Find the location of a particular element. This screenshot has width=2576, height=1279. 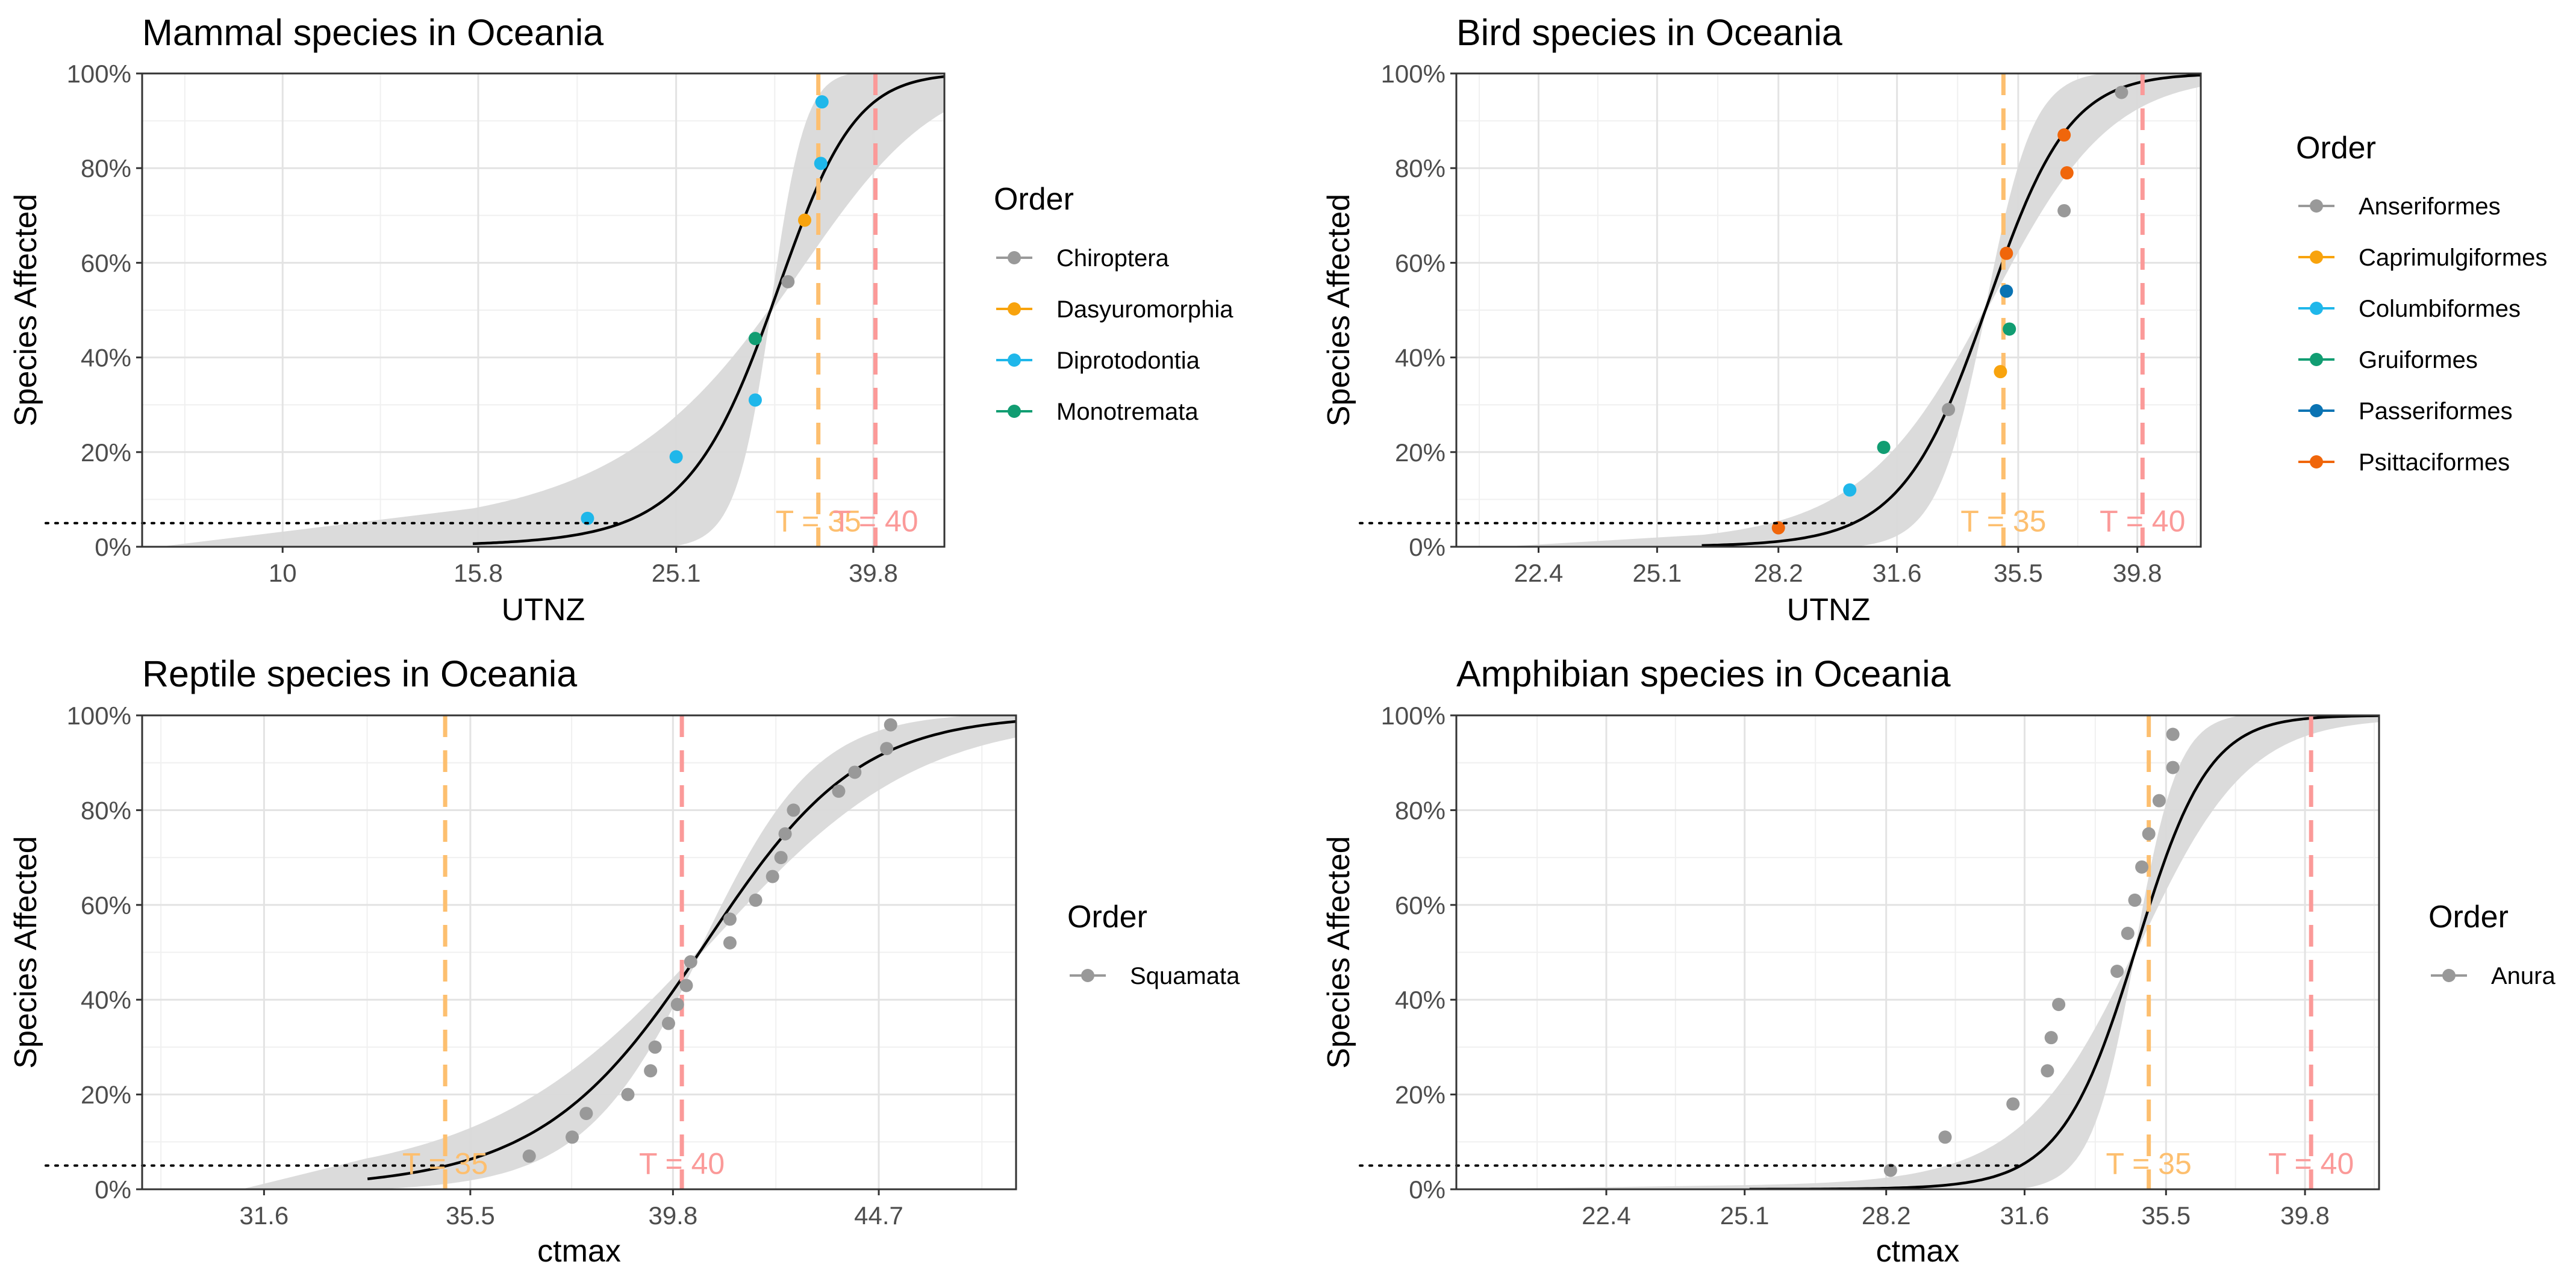

panel3-ytick-label: 100% is located at coordinates (99, 716).